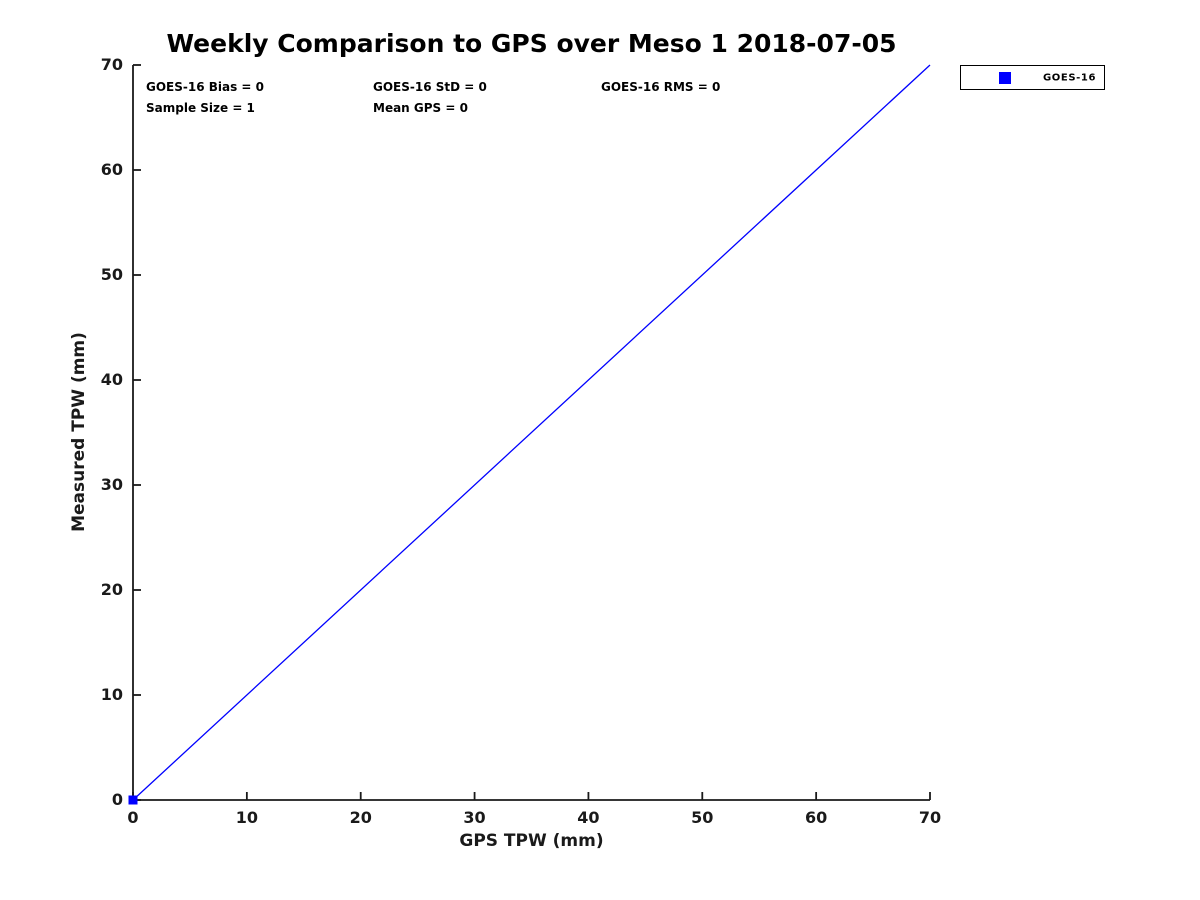 The width and height of the screenshot is (1200, 900). I want to click on y-tick-label: 70, so click(111, 64).